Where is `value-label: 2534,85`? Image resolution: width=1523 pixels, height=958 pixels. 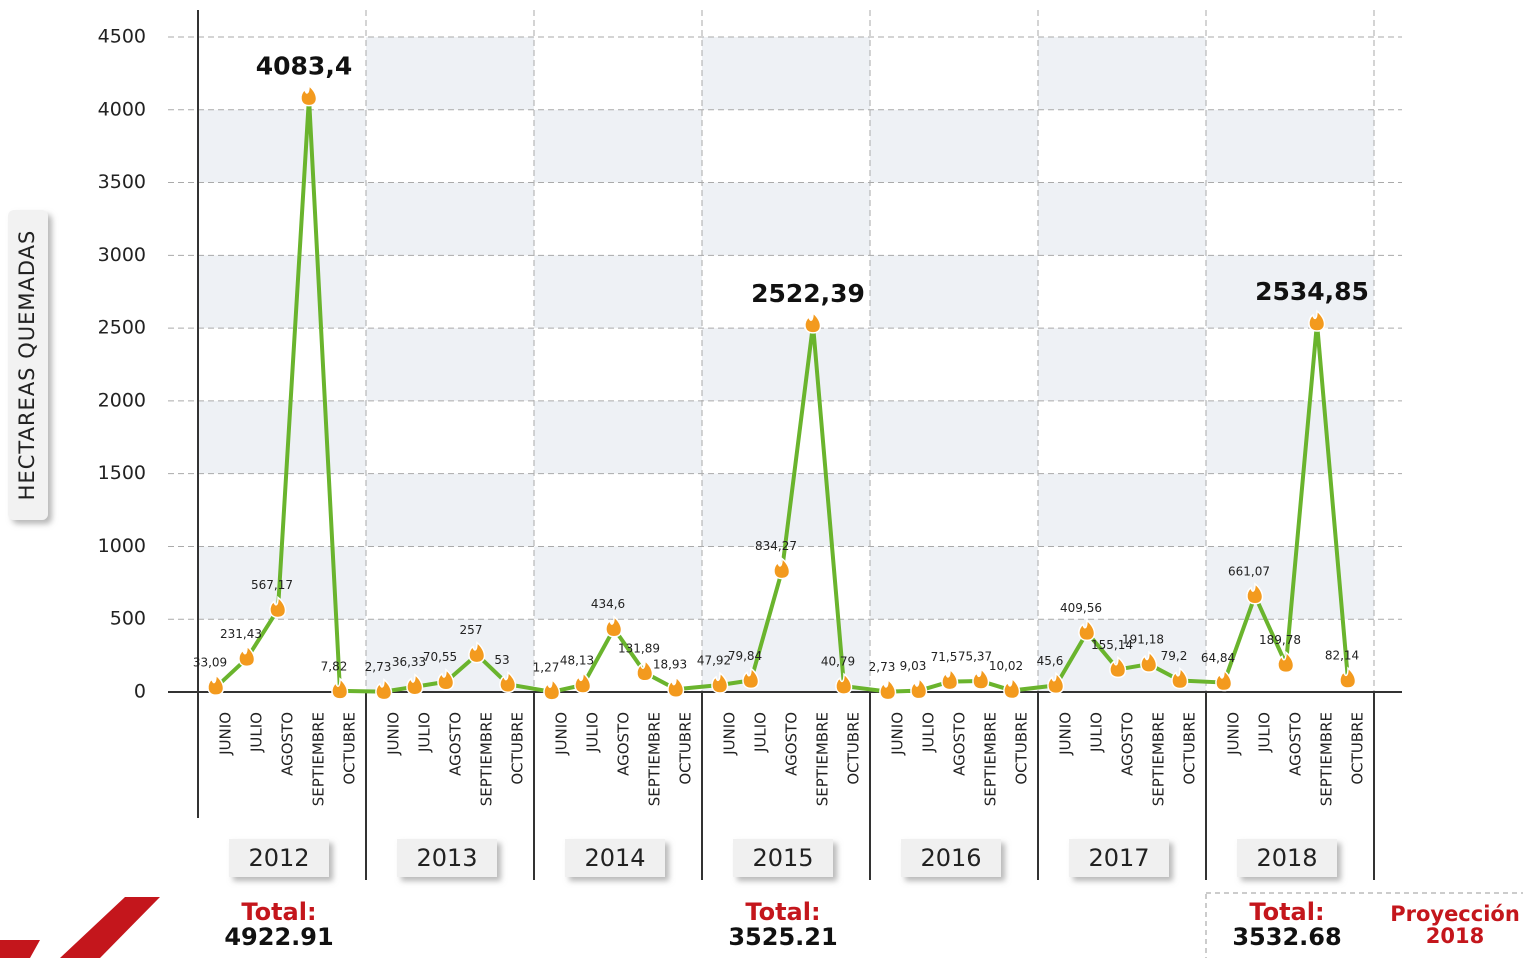
value-label: 2534,85 is located at coordinates (1312, 291).